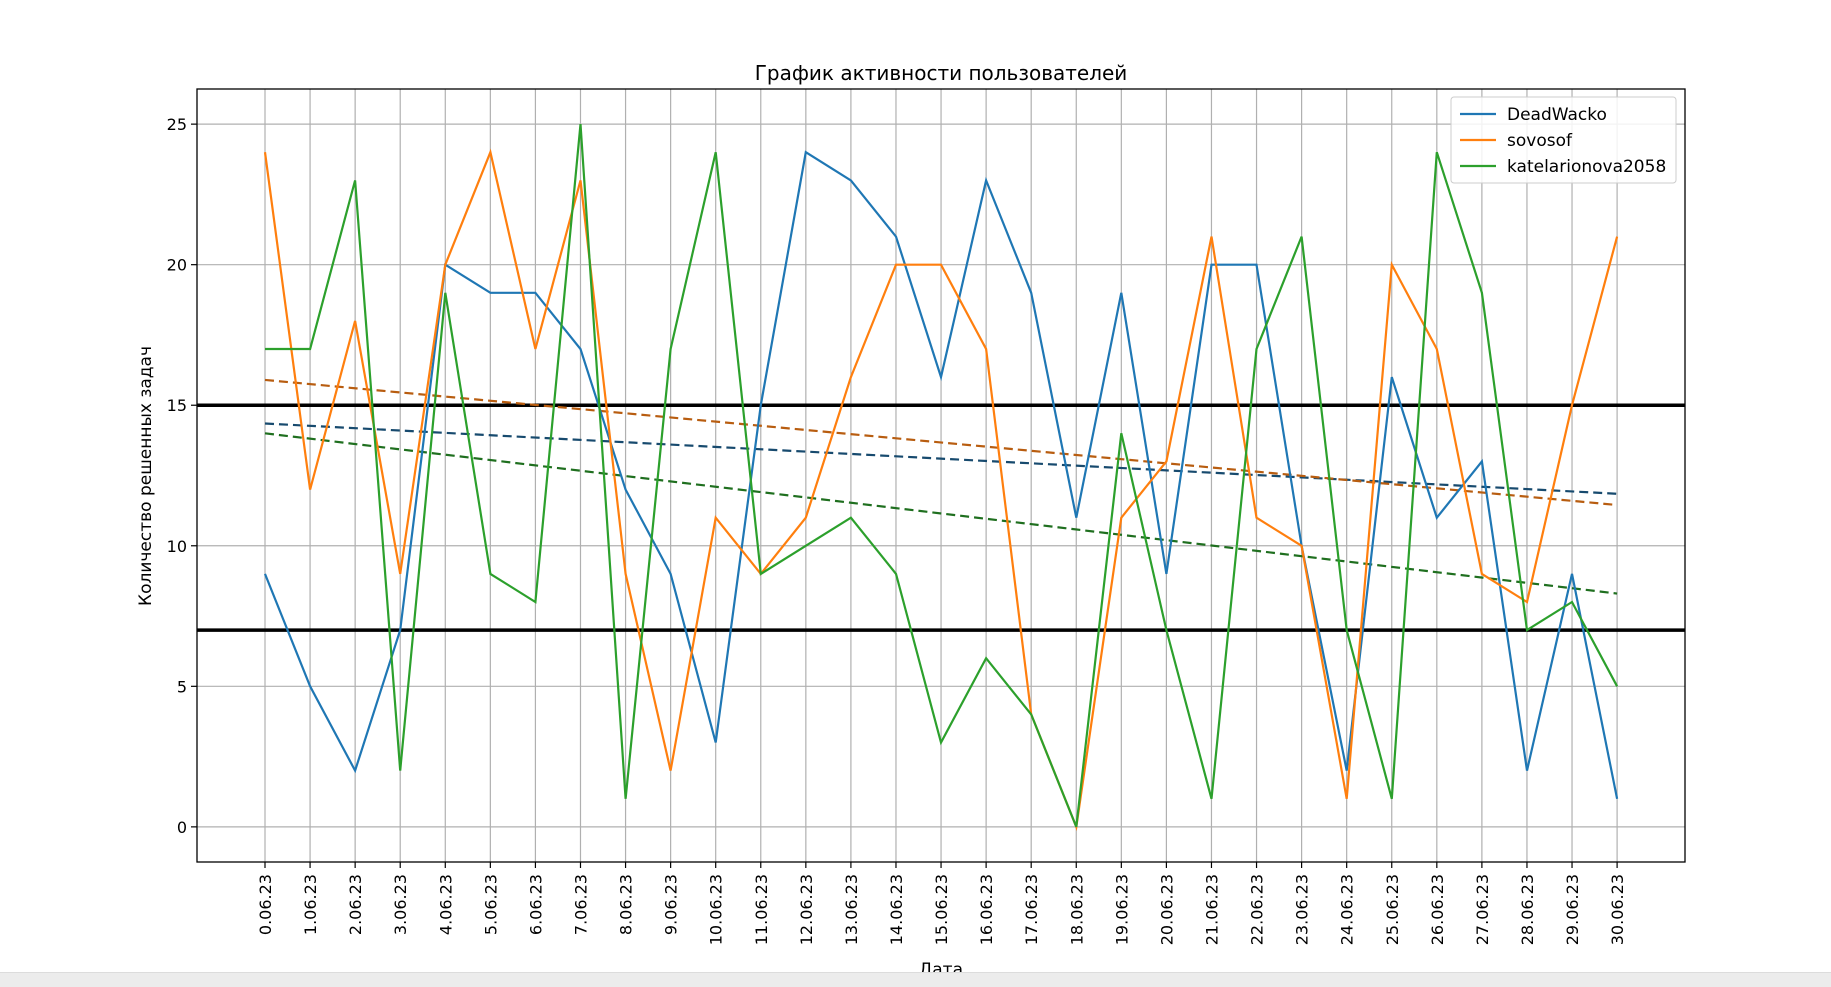 The height and width of the screenshot is (987, 1831). I want to click on y-tick-label: 10, so click(177, 546).